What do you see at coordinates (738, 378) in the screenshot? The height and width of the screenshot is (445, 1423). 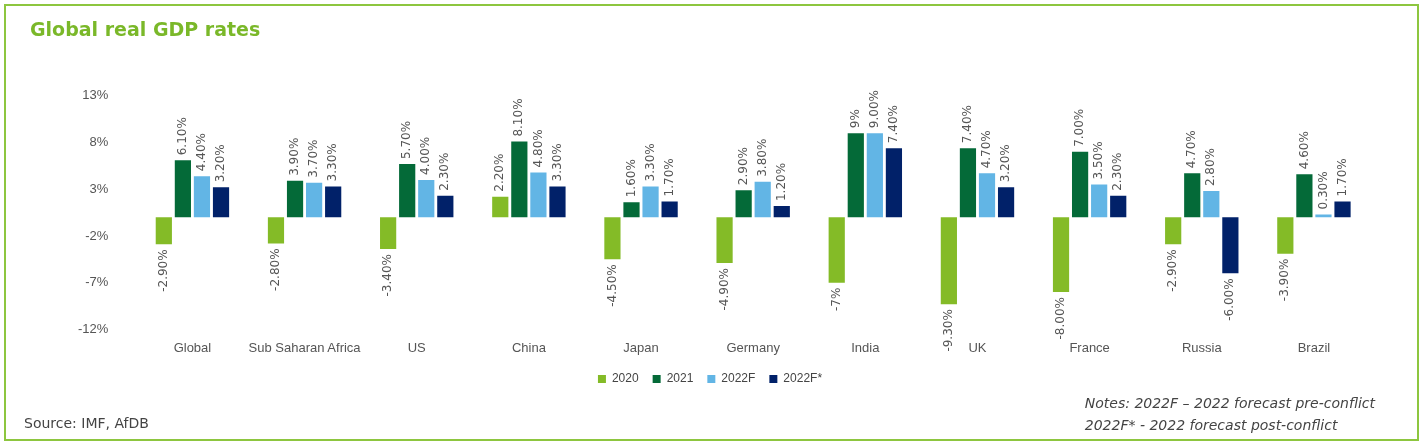 I see `legend-label: 2022F` at bounding box center [738, 378].